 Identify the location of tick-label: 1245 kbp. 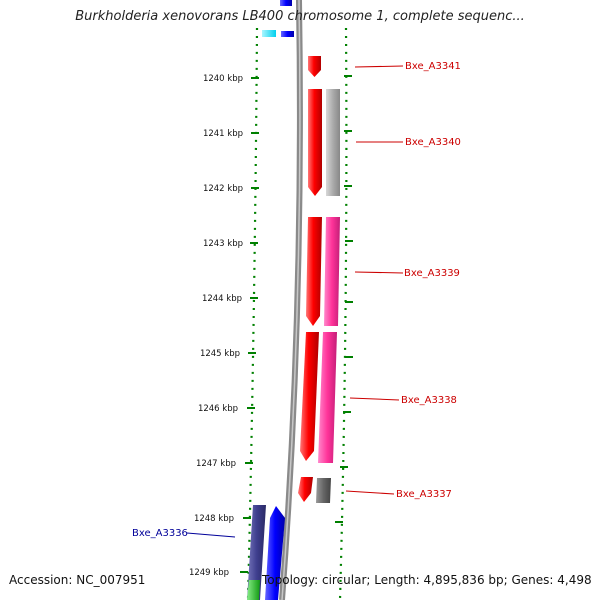
(220, 354).